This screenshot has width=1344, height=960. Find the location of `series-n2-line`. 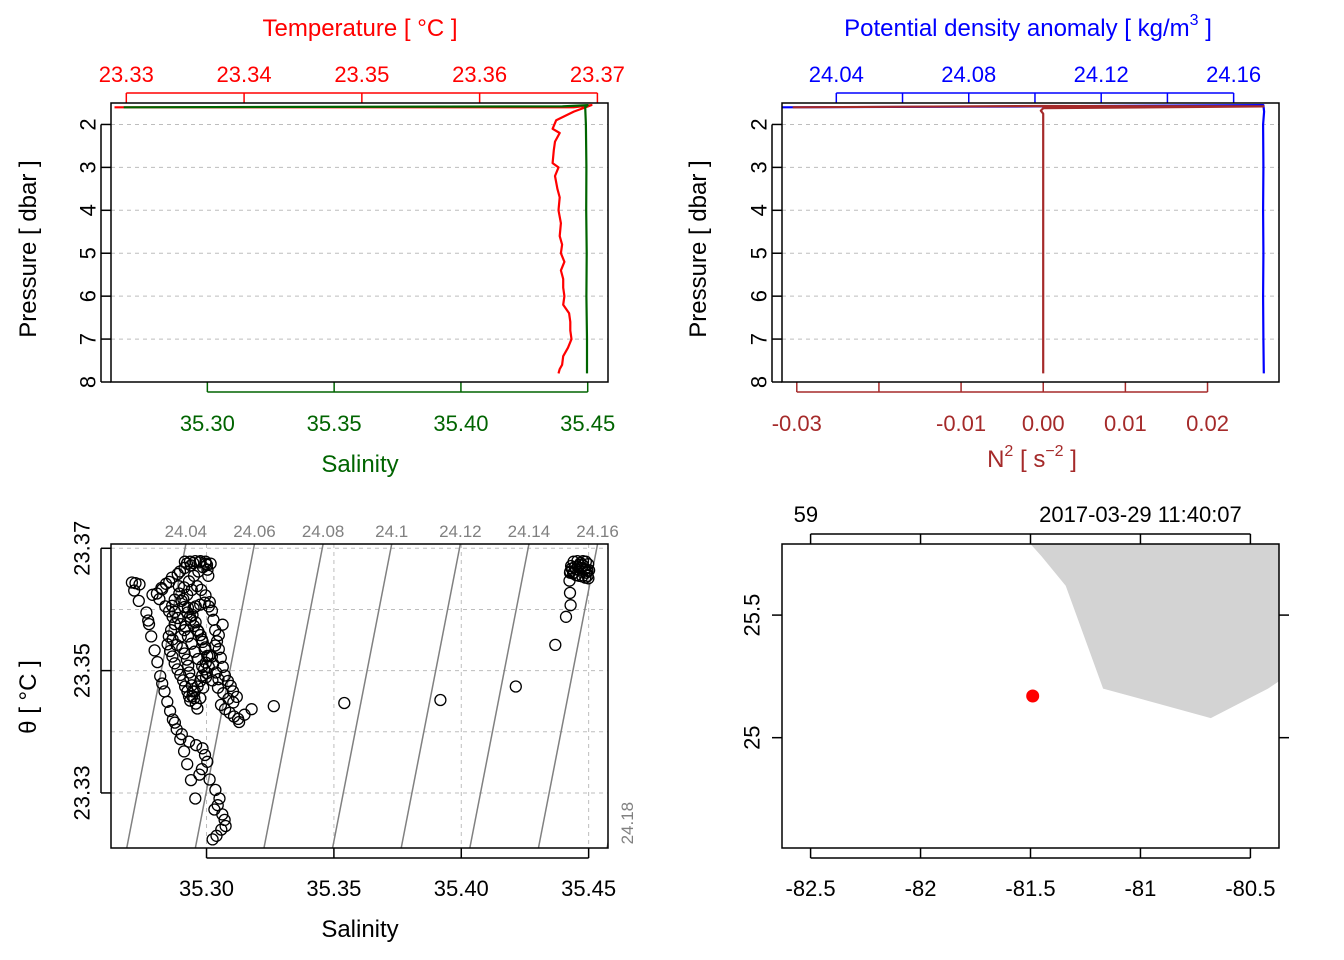

series-n2-line is located at coordinates (1028, 239).